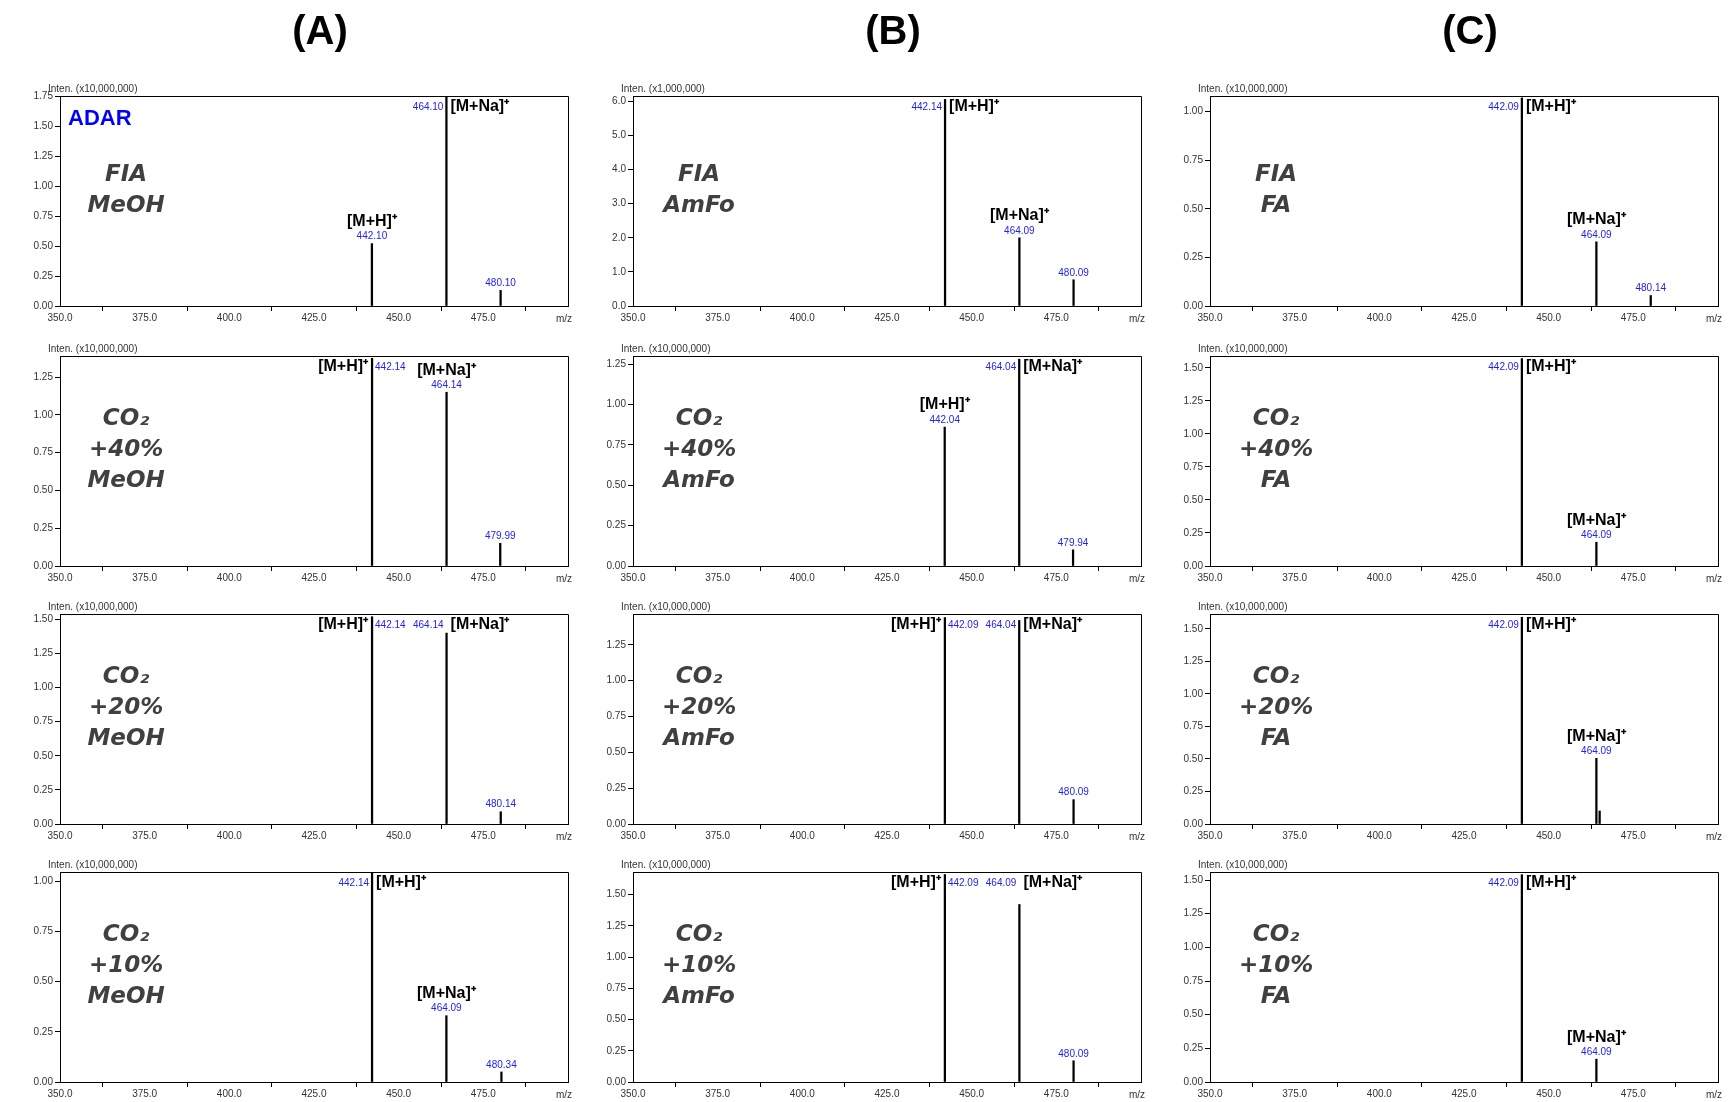 This screenshot has width=1732, height=1102. Describe the element at coordinates (619, 135) in the screenshot. I see `y-tick-label: 5.0` at that location.